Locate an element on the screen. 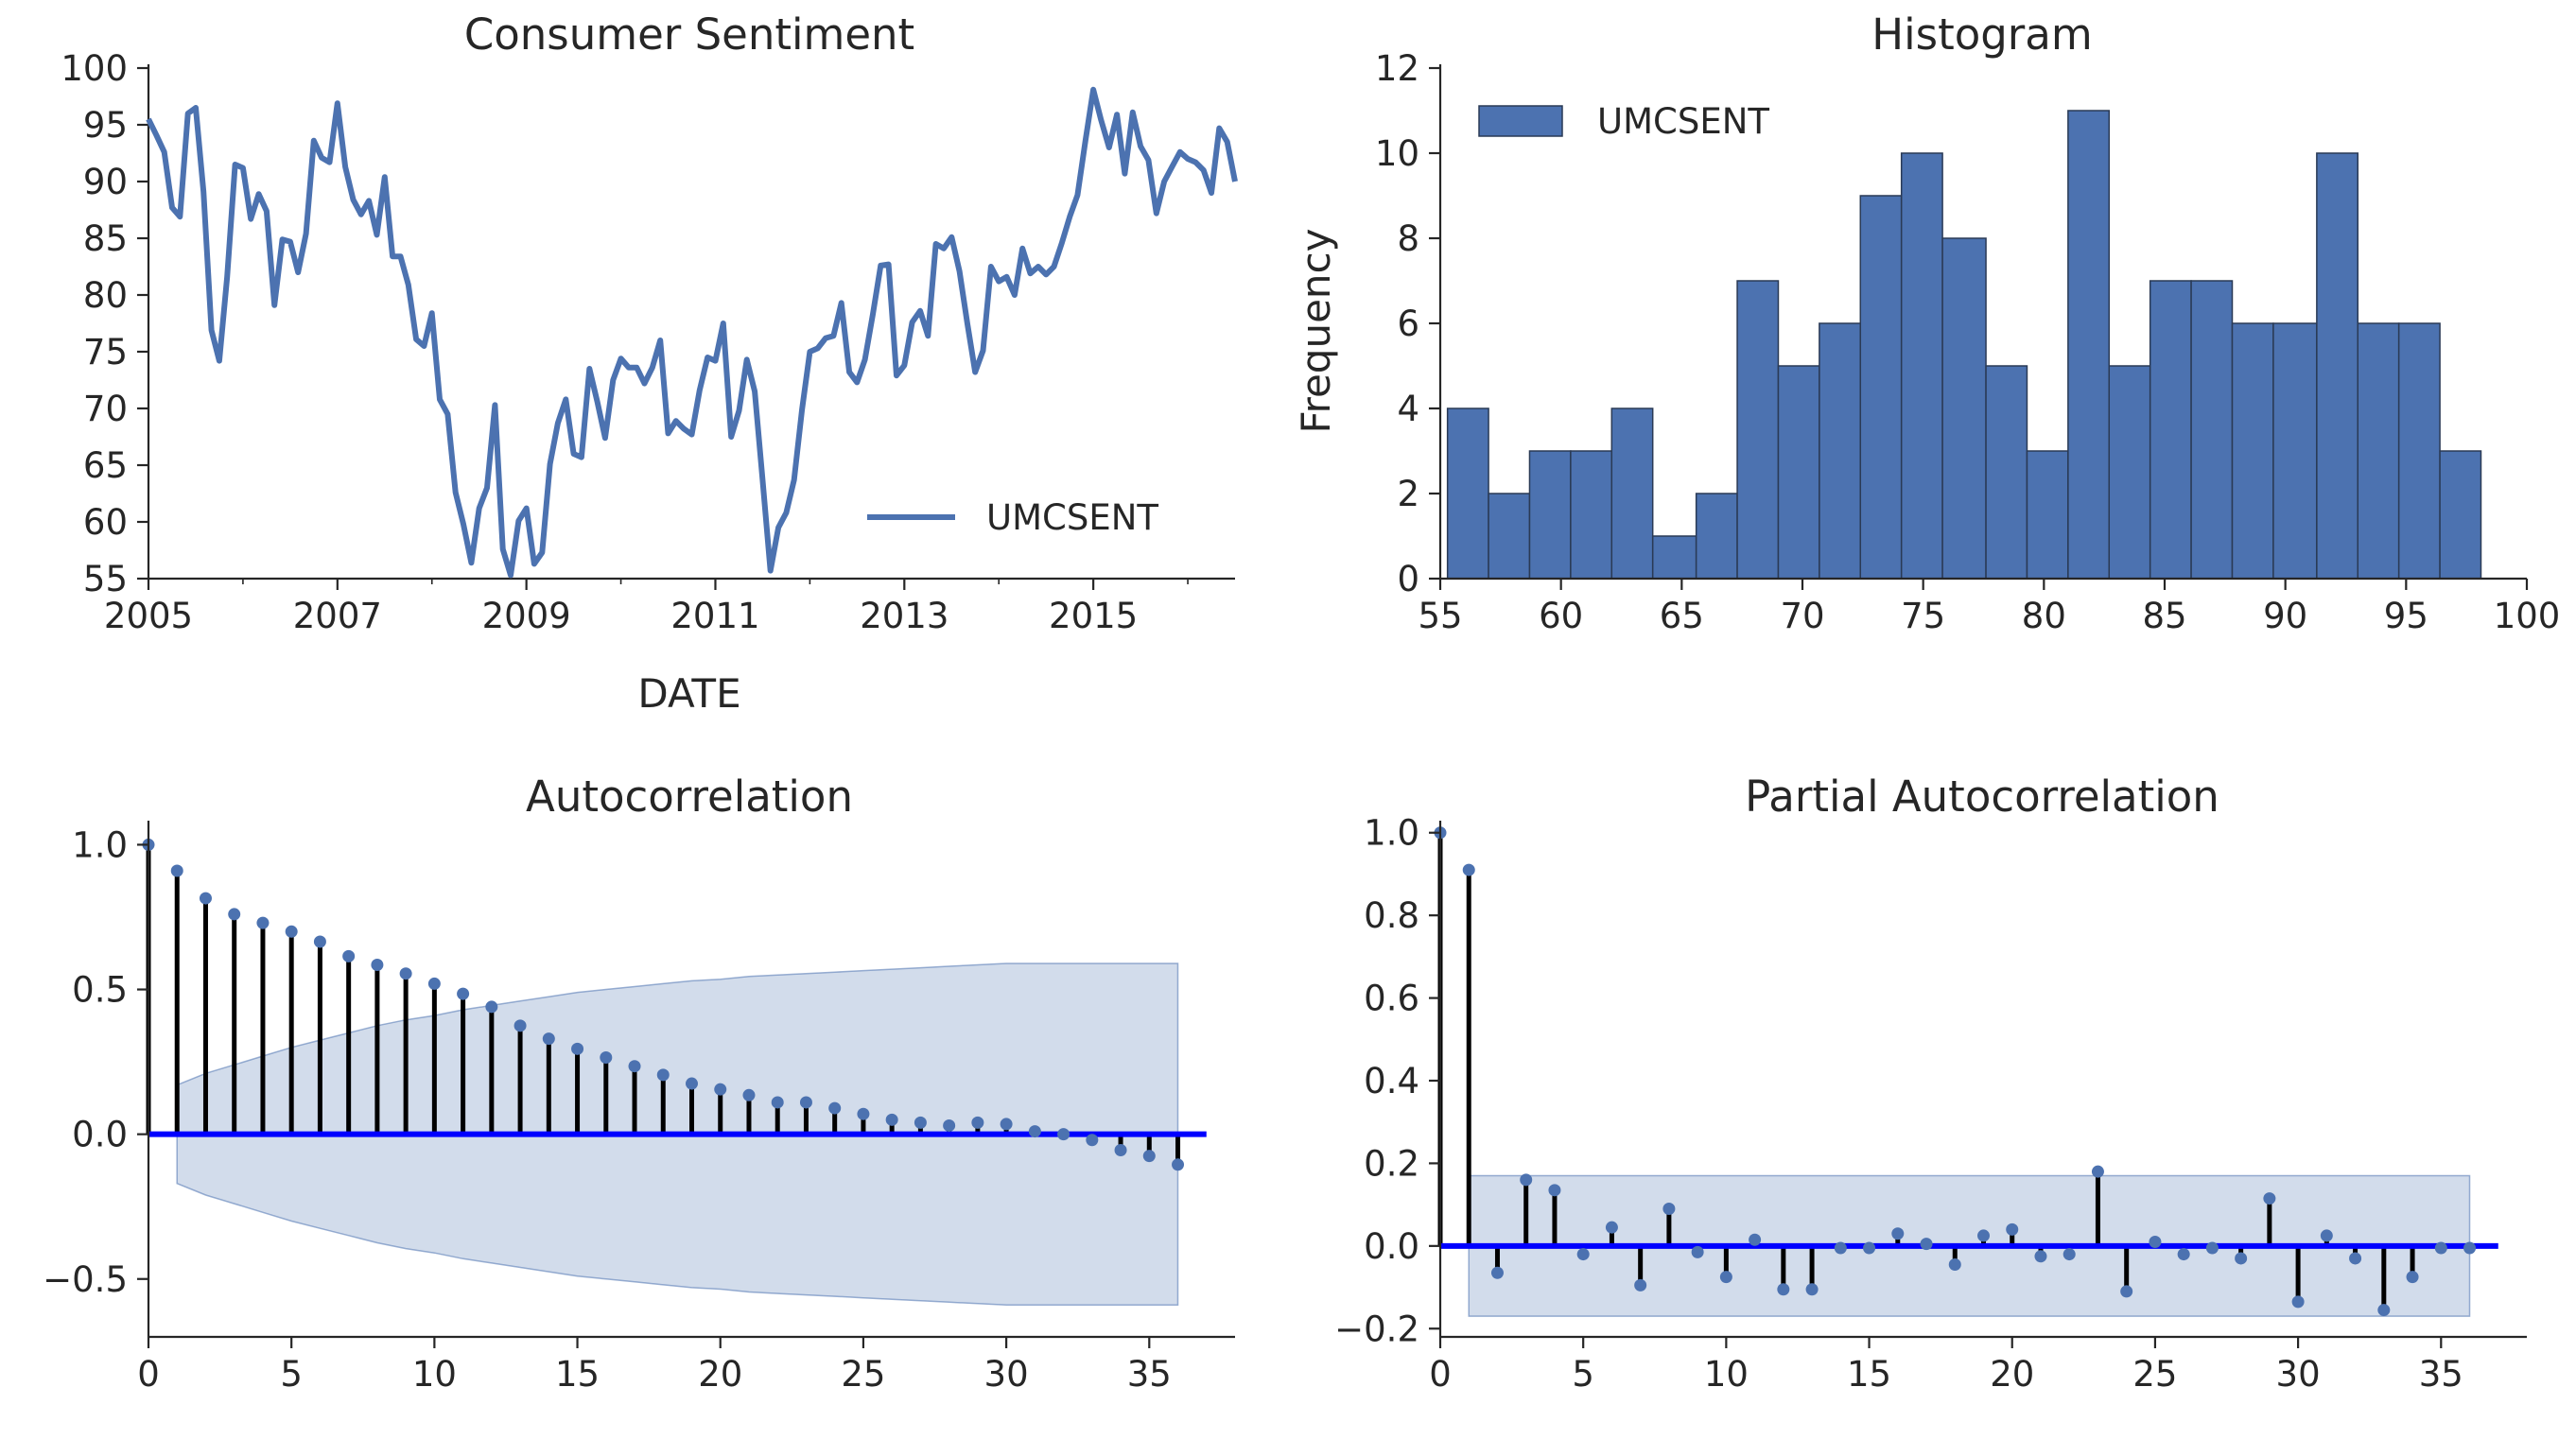 The height and width of the screenshot is (1439, 2576). acf-x-tick-label: 20 is located at coordinates (720, 1374).